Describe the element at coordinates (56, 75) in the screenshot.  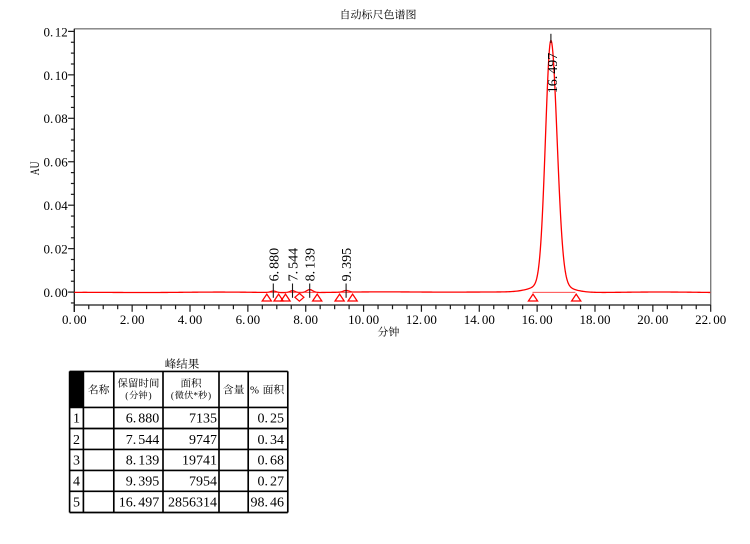
I see `svg-text:0.10: 0. 10` at that location.